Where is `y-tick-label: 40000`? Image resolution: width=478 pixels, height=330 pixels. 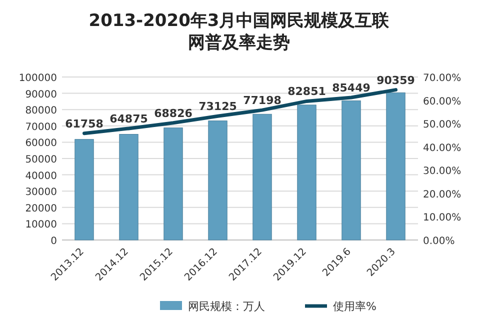
y-tick-label: 40000 is located at coordinates (41, 176).